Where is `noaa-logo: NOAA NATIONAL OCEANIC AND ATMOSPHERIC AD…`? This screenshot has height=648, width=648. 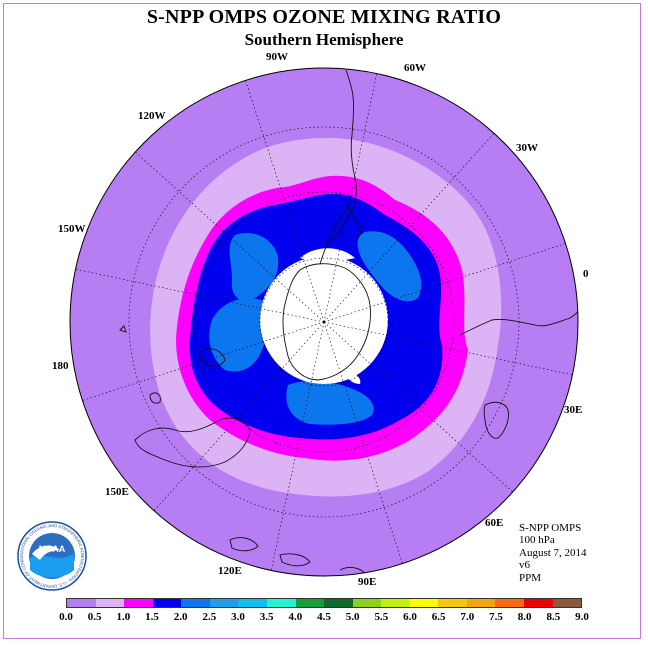 noaa-logo: NOAA NATIONAL OCEANIC AND ATMOSPHERIC AD… is located at coordinates (51, 555).